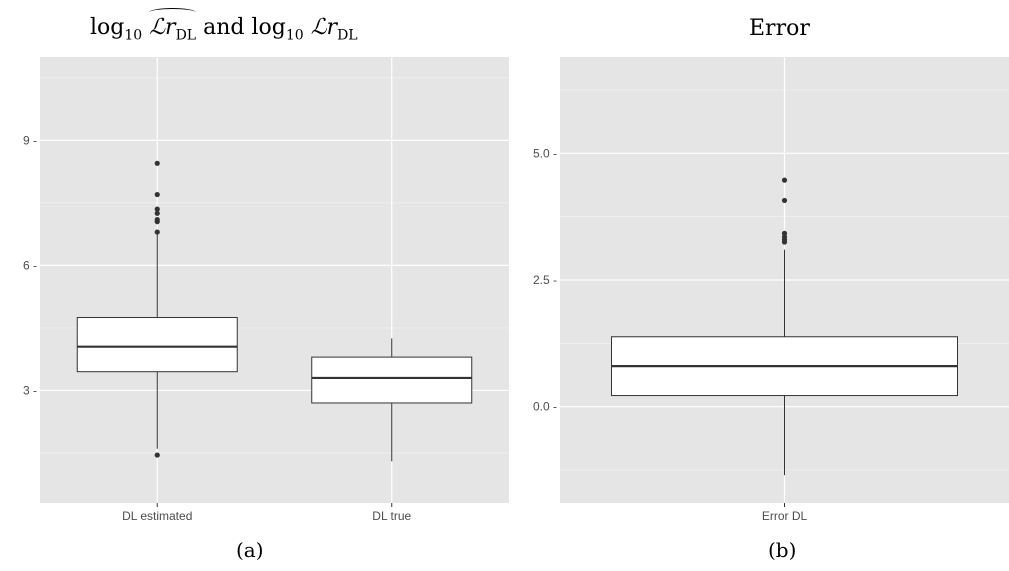  Describe the element at coordinates (157, 516) in the screenshot. I see `x-tick-label: DL estimated` at that location.